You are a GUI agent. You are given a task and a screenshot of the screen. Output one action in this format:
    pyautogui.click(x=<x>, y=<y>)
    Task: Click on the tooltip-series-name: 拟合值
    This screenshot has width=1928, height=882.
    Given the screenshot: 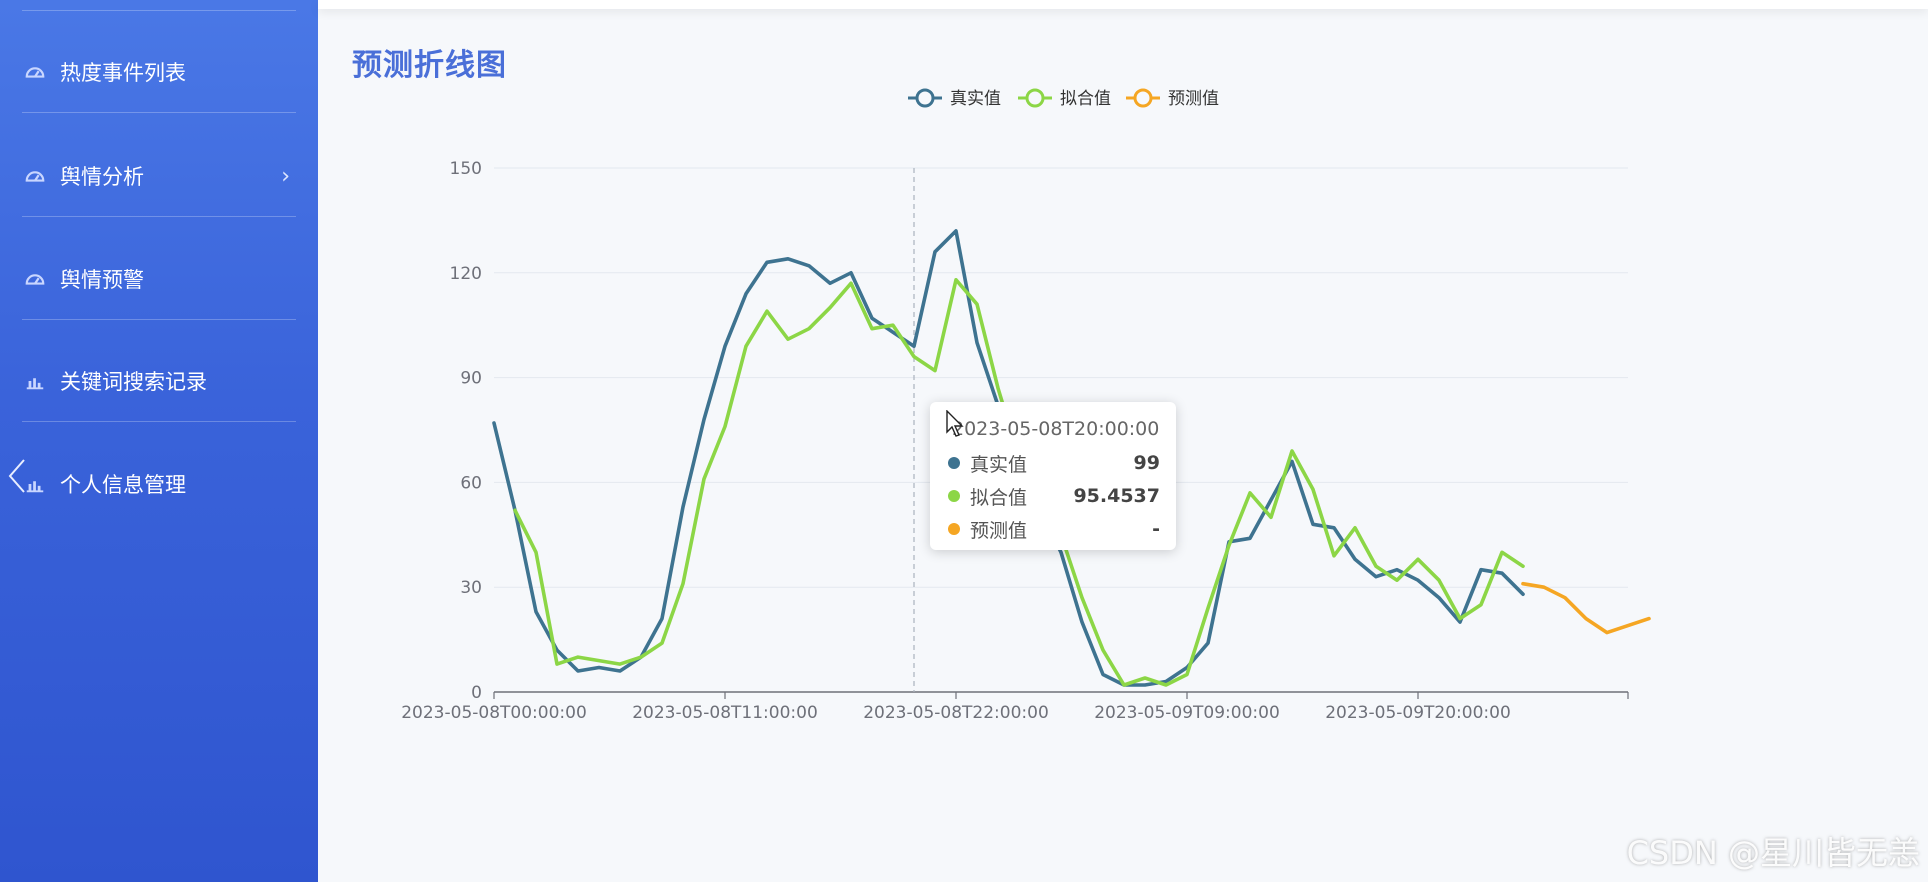 What is the action you would take?
    pyautogui.click(x=999, y=497)
    